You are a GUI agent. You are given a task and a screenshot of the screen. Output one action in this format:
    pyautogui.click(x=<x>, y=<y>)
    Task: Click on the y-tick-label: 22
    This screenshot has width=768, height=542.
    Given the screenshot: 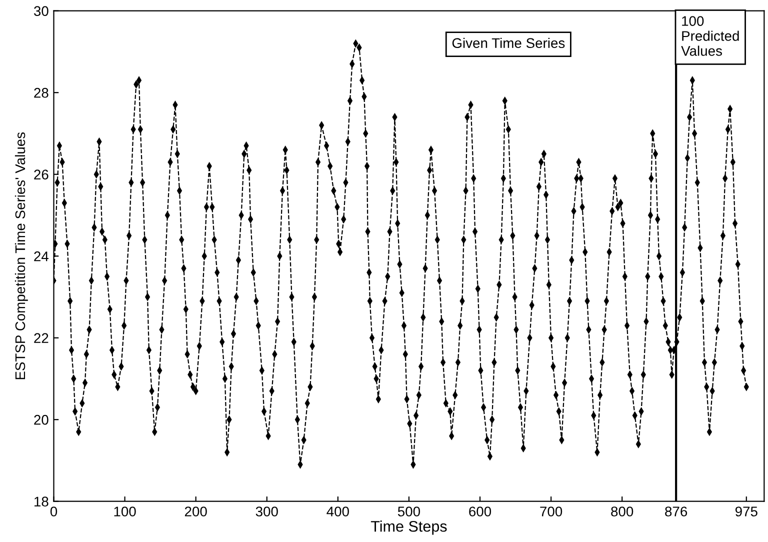 What is the action you would take?
    pyautogui.click(x=41, y=338)
    